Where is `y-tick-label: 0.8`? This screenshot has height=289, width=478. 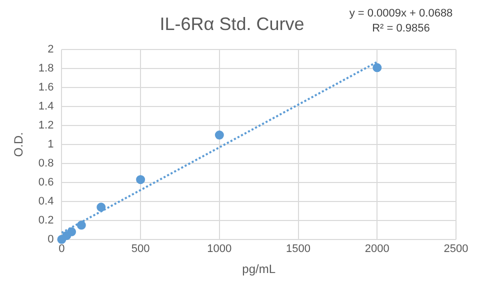
y-tick-label: 0.8 is located at coordinates (46, 164).